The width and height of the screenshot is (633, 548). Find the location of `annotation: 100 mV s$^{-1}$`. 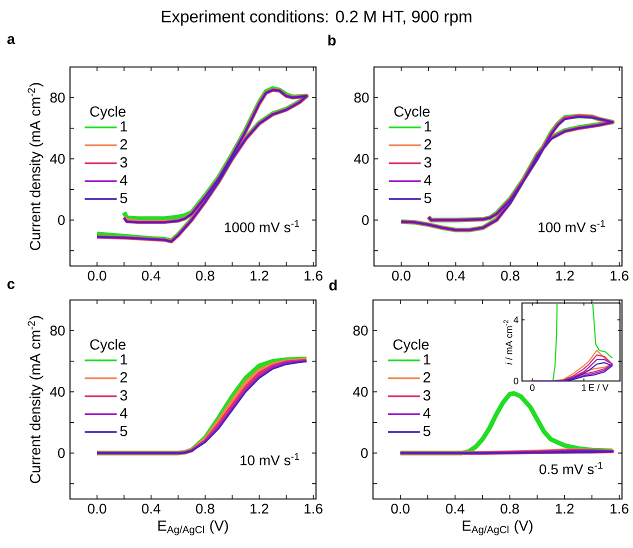

annotation: 100 mV s$^{-1}$ is located at coordinates (571, 226).